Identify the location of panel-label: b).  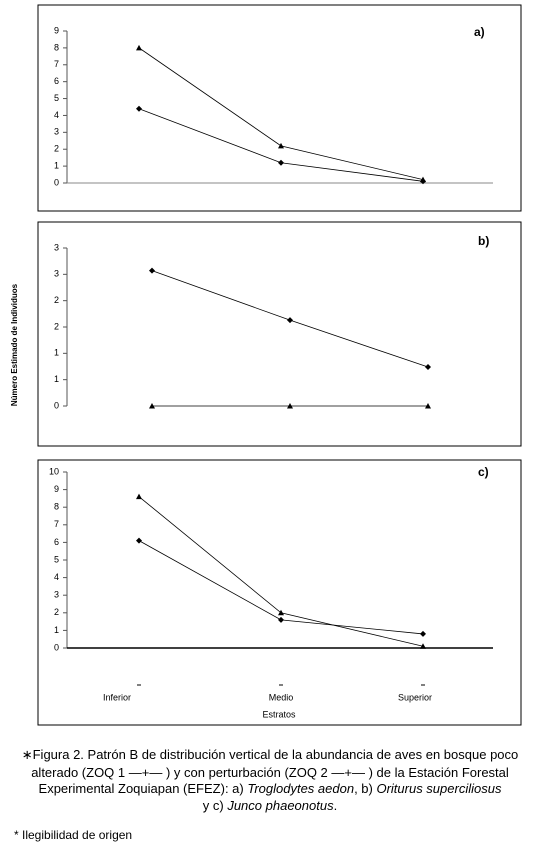
(483, 241).